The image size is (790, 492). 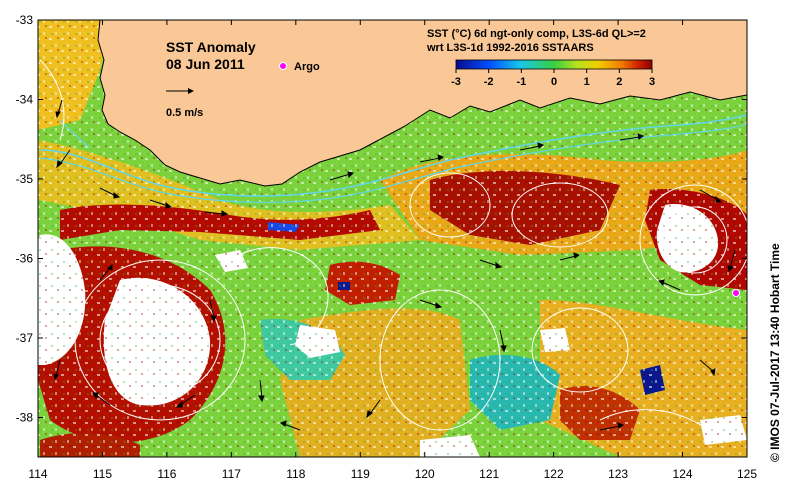 What do you see at coordinates (536, 34) in the screenshot?
I see `legend-title-line1: SST (°C) 6d ngt-only comp, L3S-6d QL>=2` at bounding box center [536, 34].